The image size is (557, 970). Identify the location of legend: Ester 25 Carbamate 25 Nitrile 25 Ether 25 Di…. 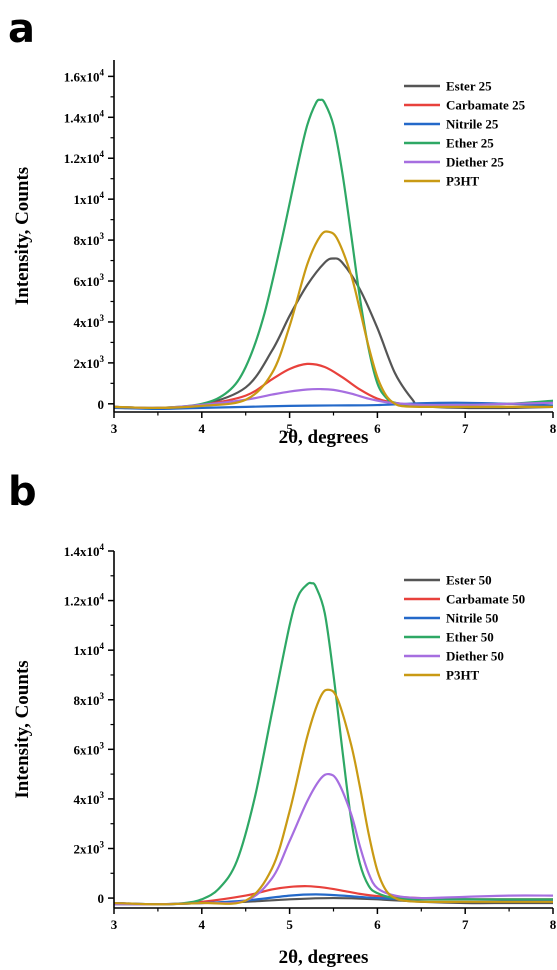
(465, 134).